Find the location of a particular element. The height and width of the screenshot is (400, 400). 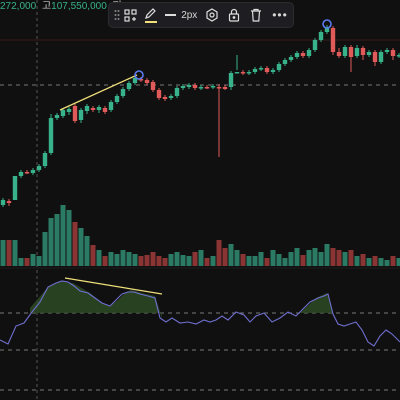

drag-handle-icon is located at coordinates (116, 15).